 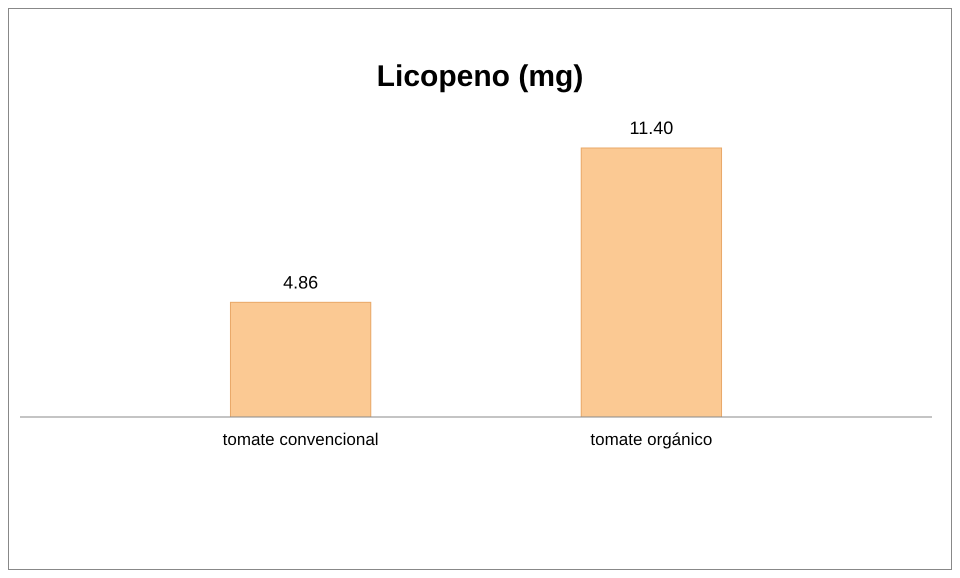 What do you see at coordinates (300, 282) in the screenshot?
I see `data-label: 4.86` at bounding box center [300, 282].